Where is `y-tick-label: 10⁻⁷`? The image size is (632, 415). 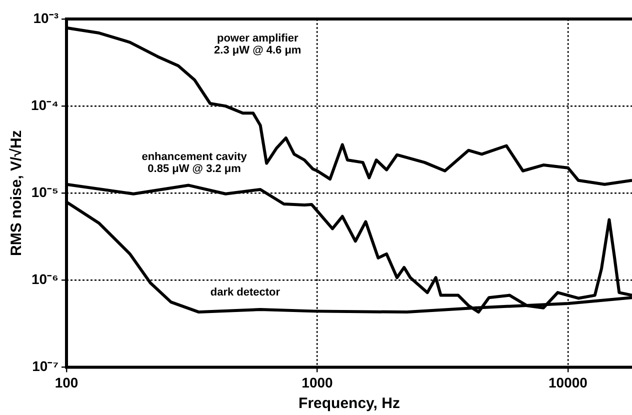
y-tick-label: 10⁻⁷ is located at coordinates (45, 366).